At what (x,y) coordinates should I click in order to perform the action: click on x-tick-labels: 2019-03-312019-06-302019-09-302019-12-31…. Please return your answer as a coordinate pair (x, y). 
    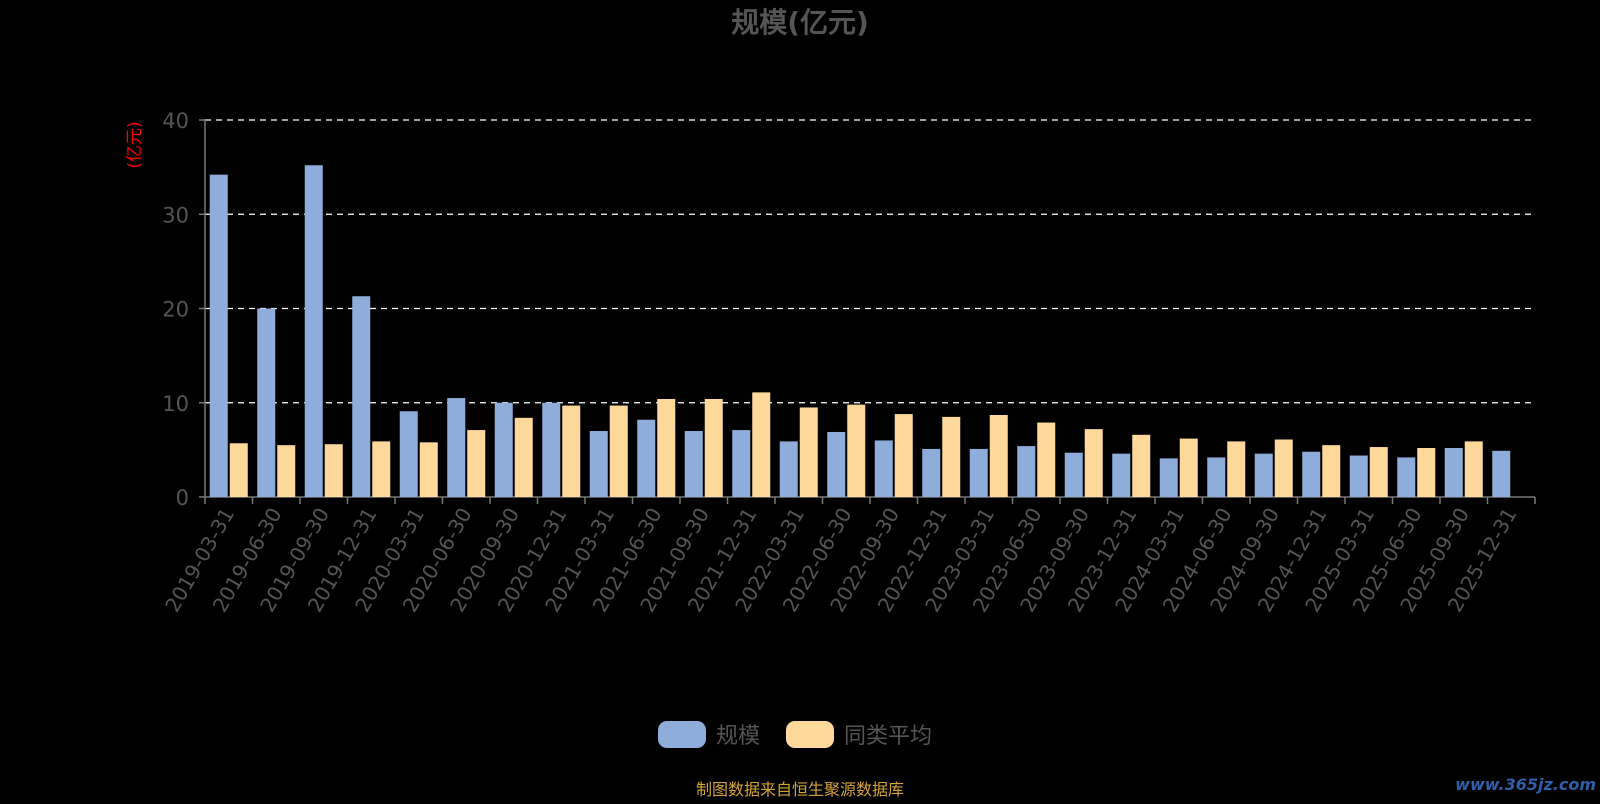
    Looking at the image, I should click on (840, 560).